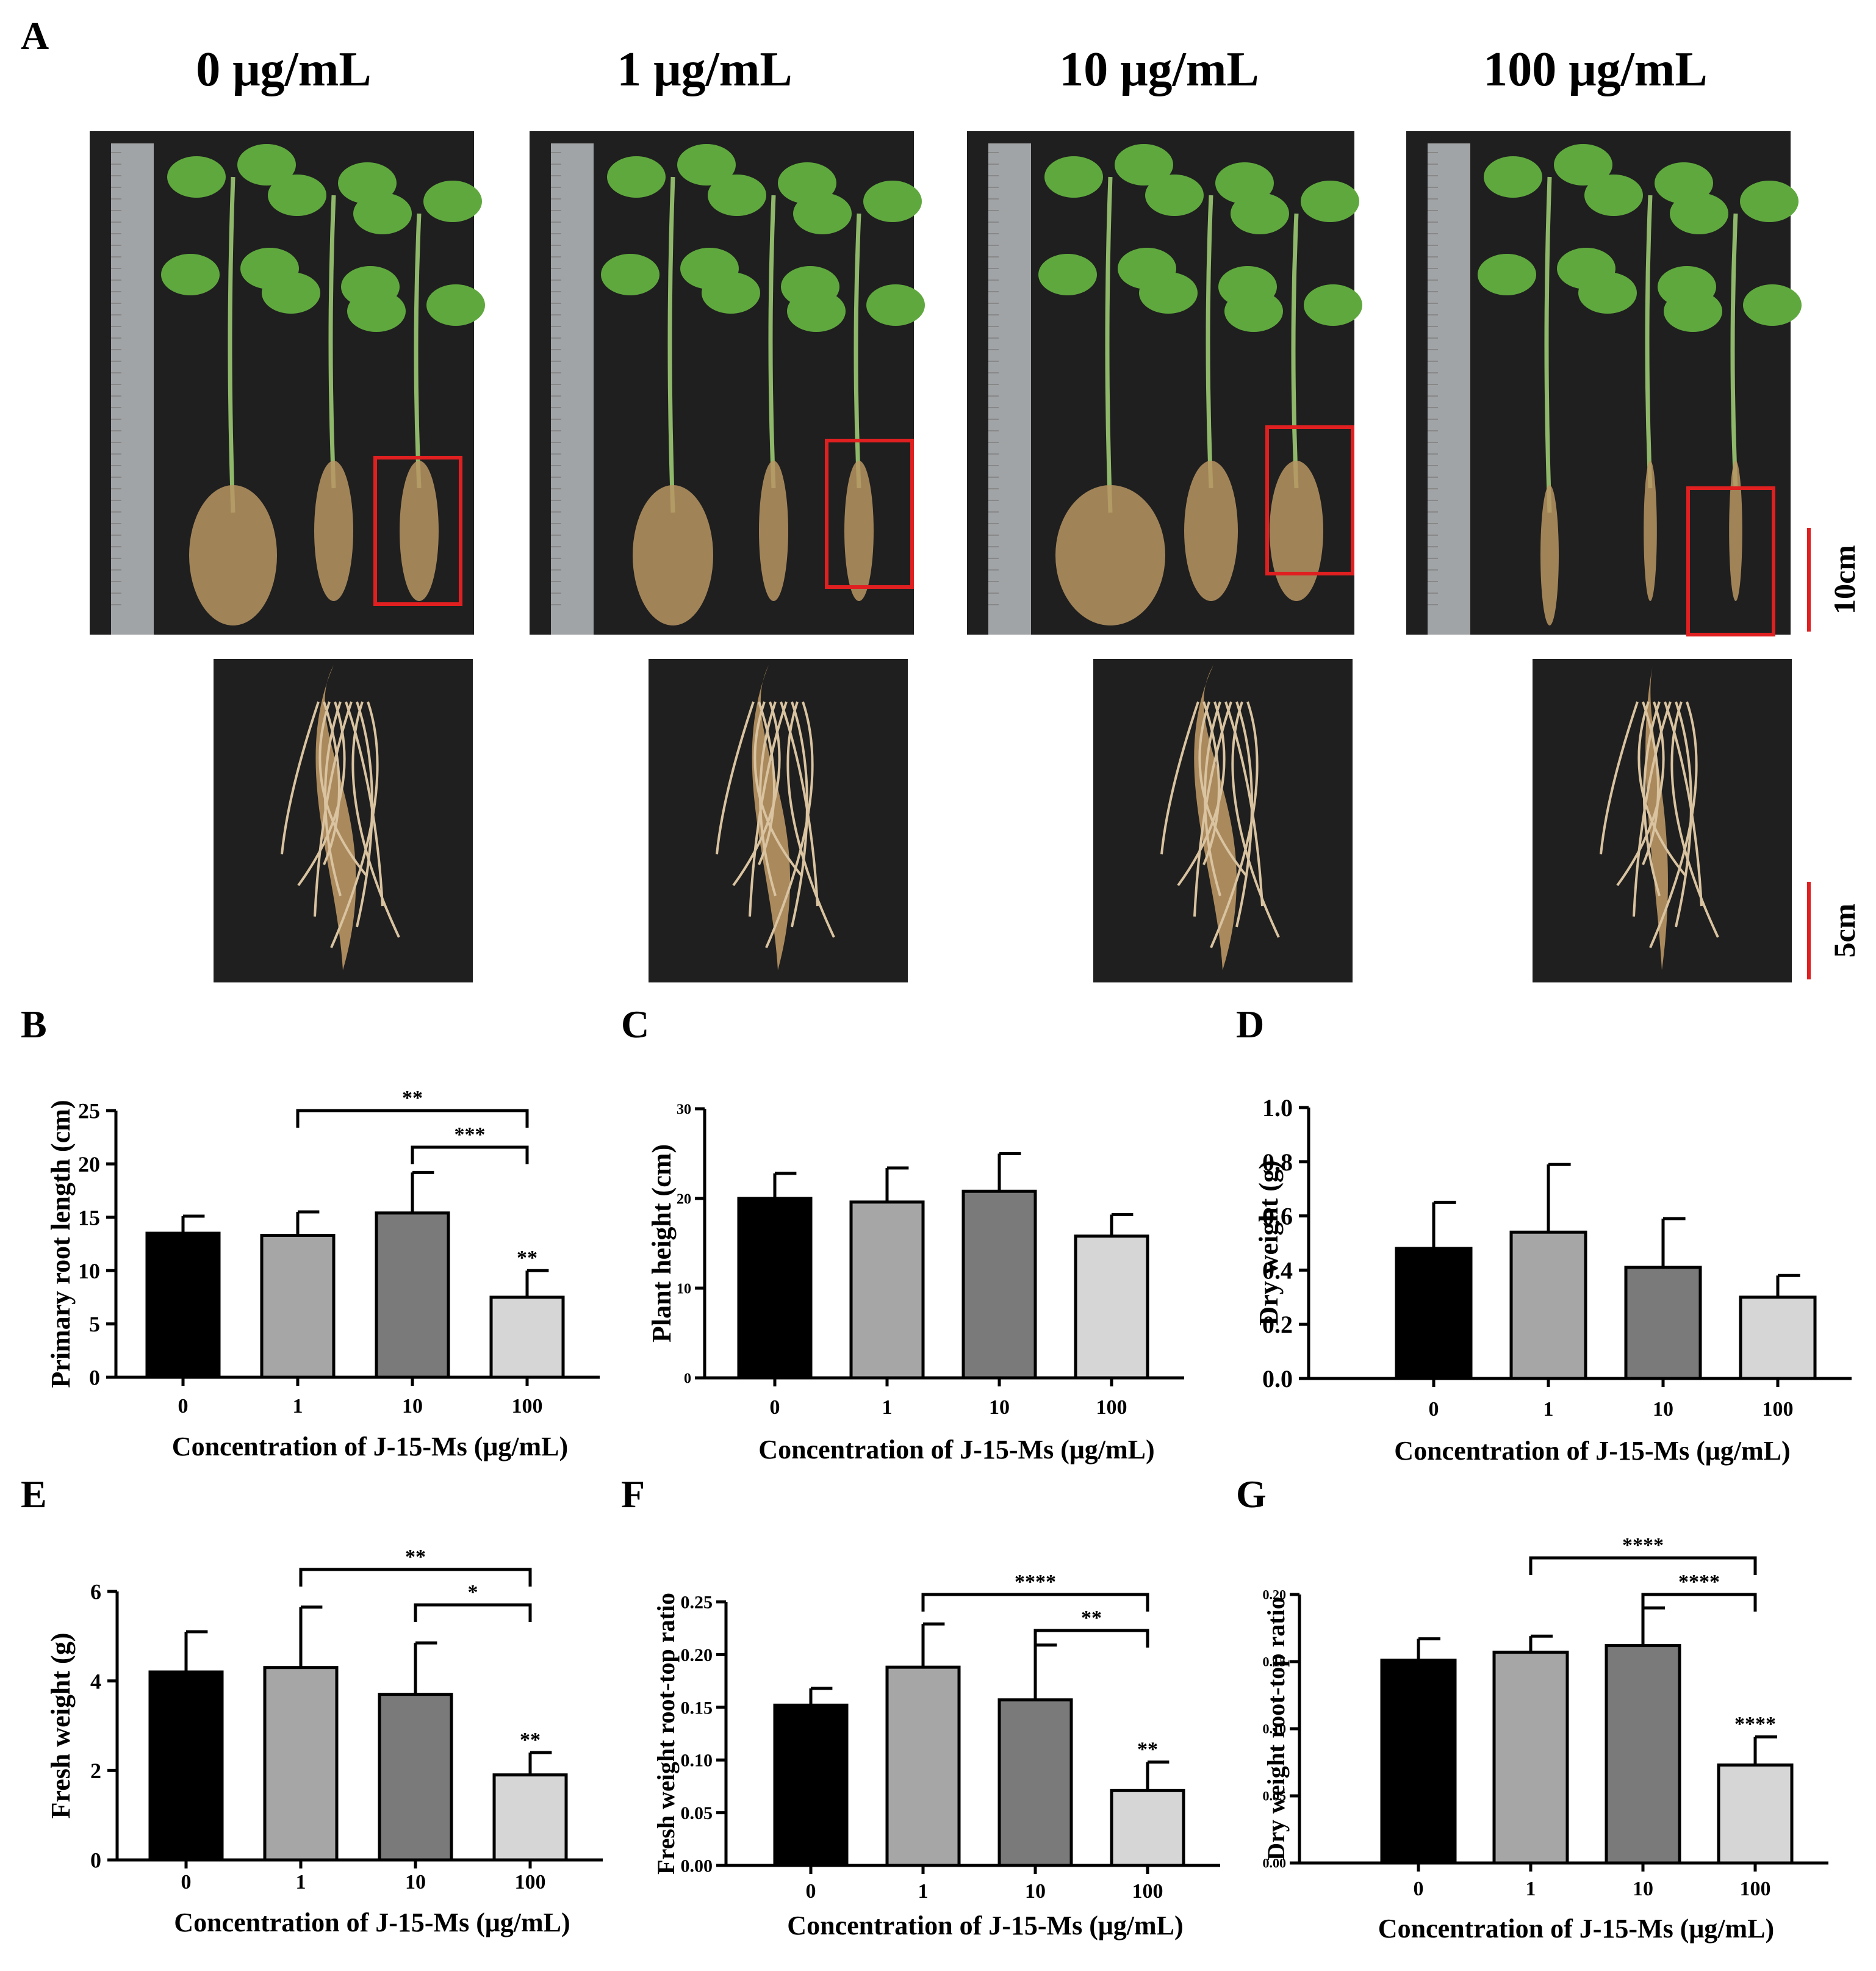 This screenshot has width=1876, height=1971. Describe the element at coordinates (635, 1024) in the screenshot. I see `panel-c-letter: C` at that location.